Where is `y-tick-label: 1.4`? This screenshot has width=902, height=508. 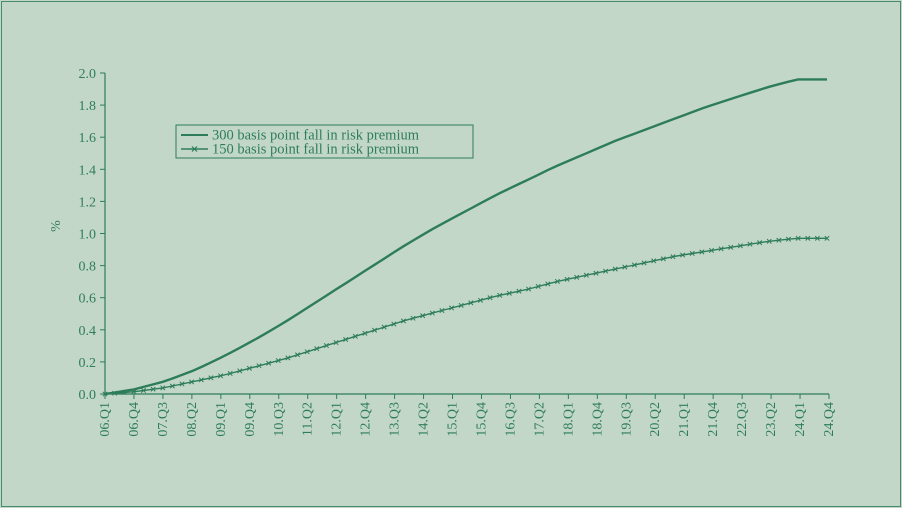
y-tick-label: 1.4 is located at coordinates (88, 170).